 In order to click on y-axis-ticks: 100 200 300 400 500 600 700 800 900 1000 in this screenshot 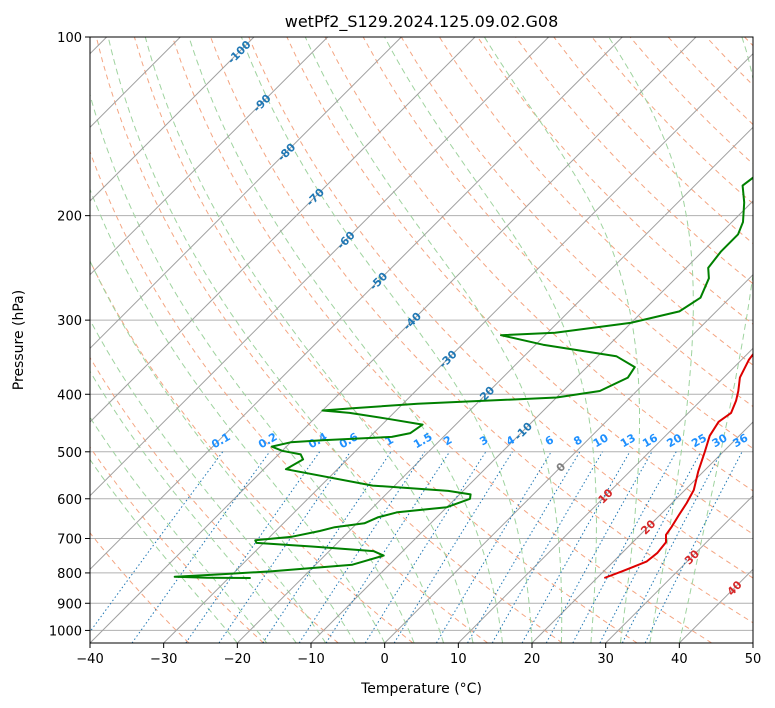, I will do `click(69, 335)`.